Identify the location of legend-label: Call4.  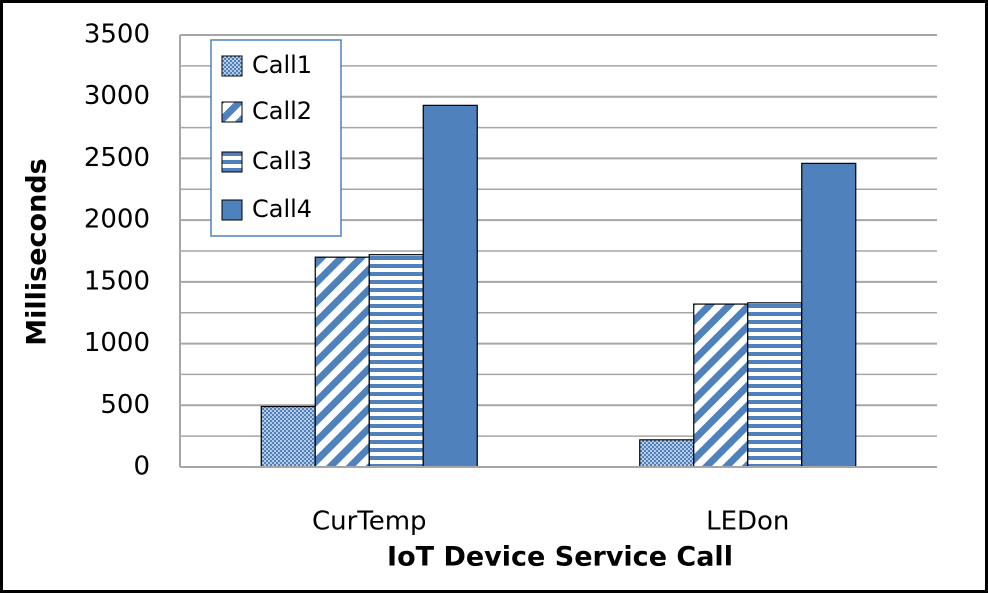
(282, 209).